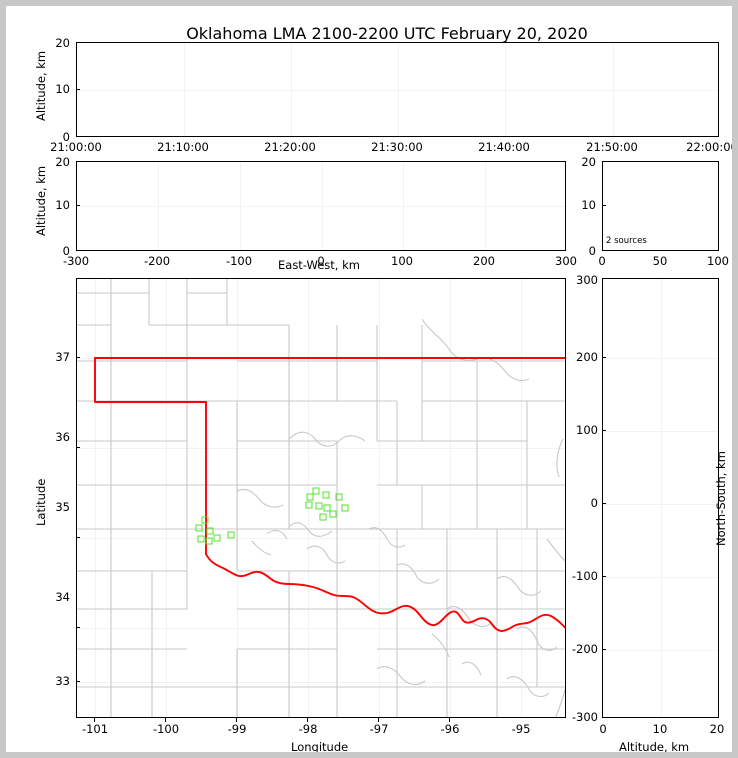  I want to click on axis-tick-label: 21:40:00, so click(504, 147).